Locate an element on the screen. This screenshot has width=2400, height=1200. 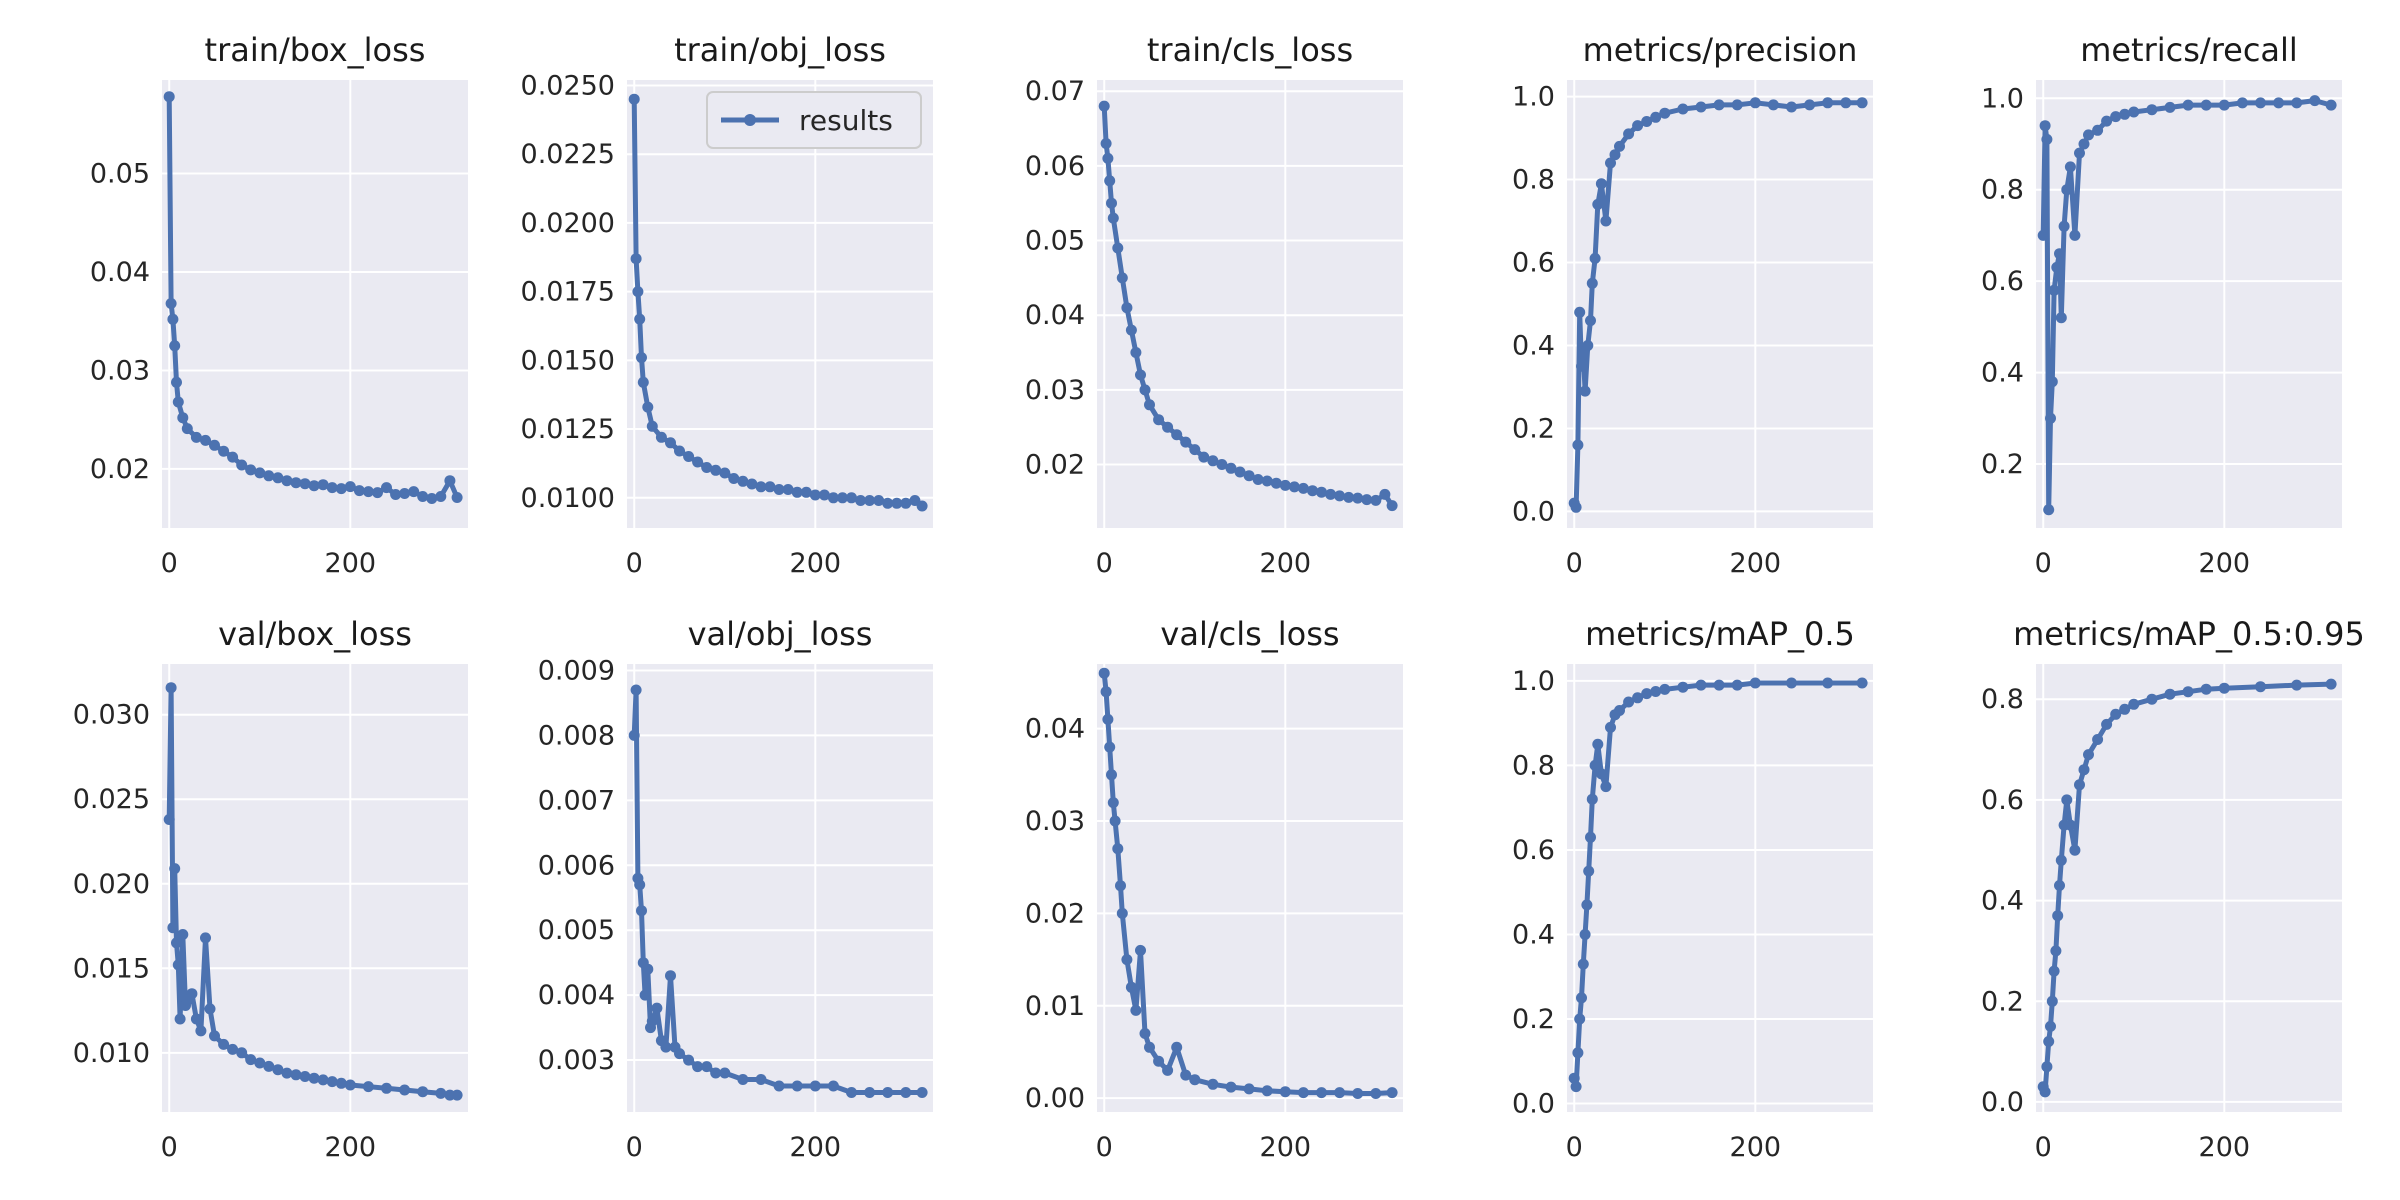
y-tick-label: 0.015 is located at coordinates (111, 968).